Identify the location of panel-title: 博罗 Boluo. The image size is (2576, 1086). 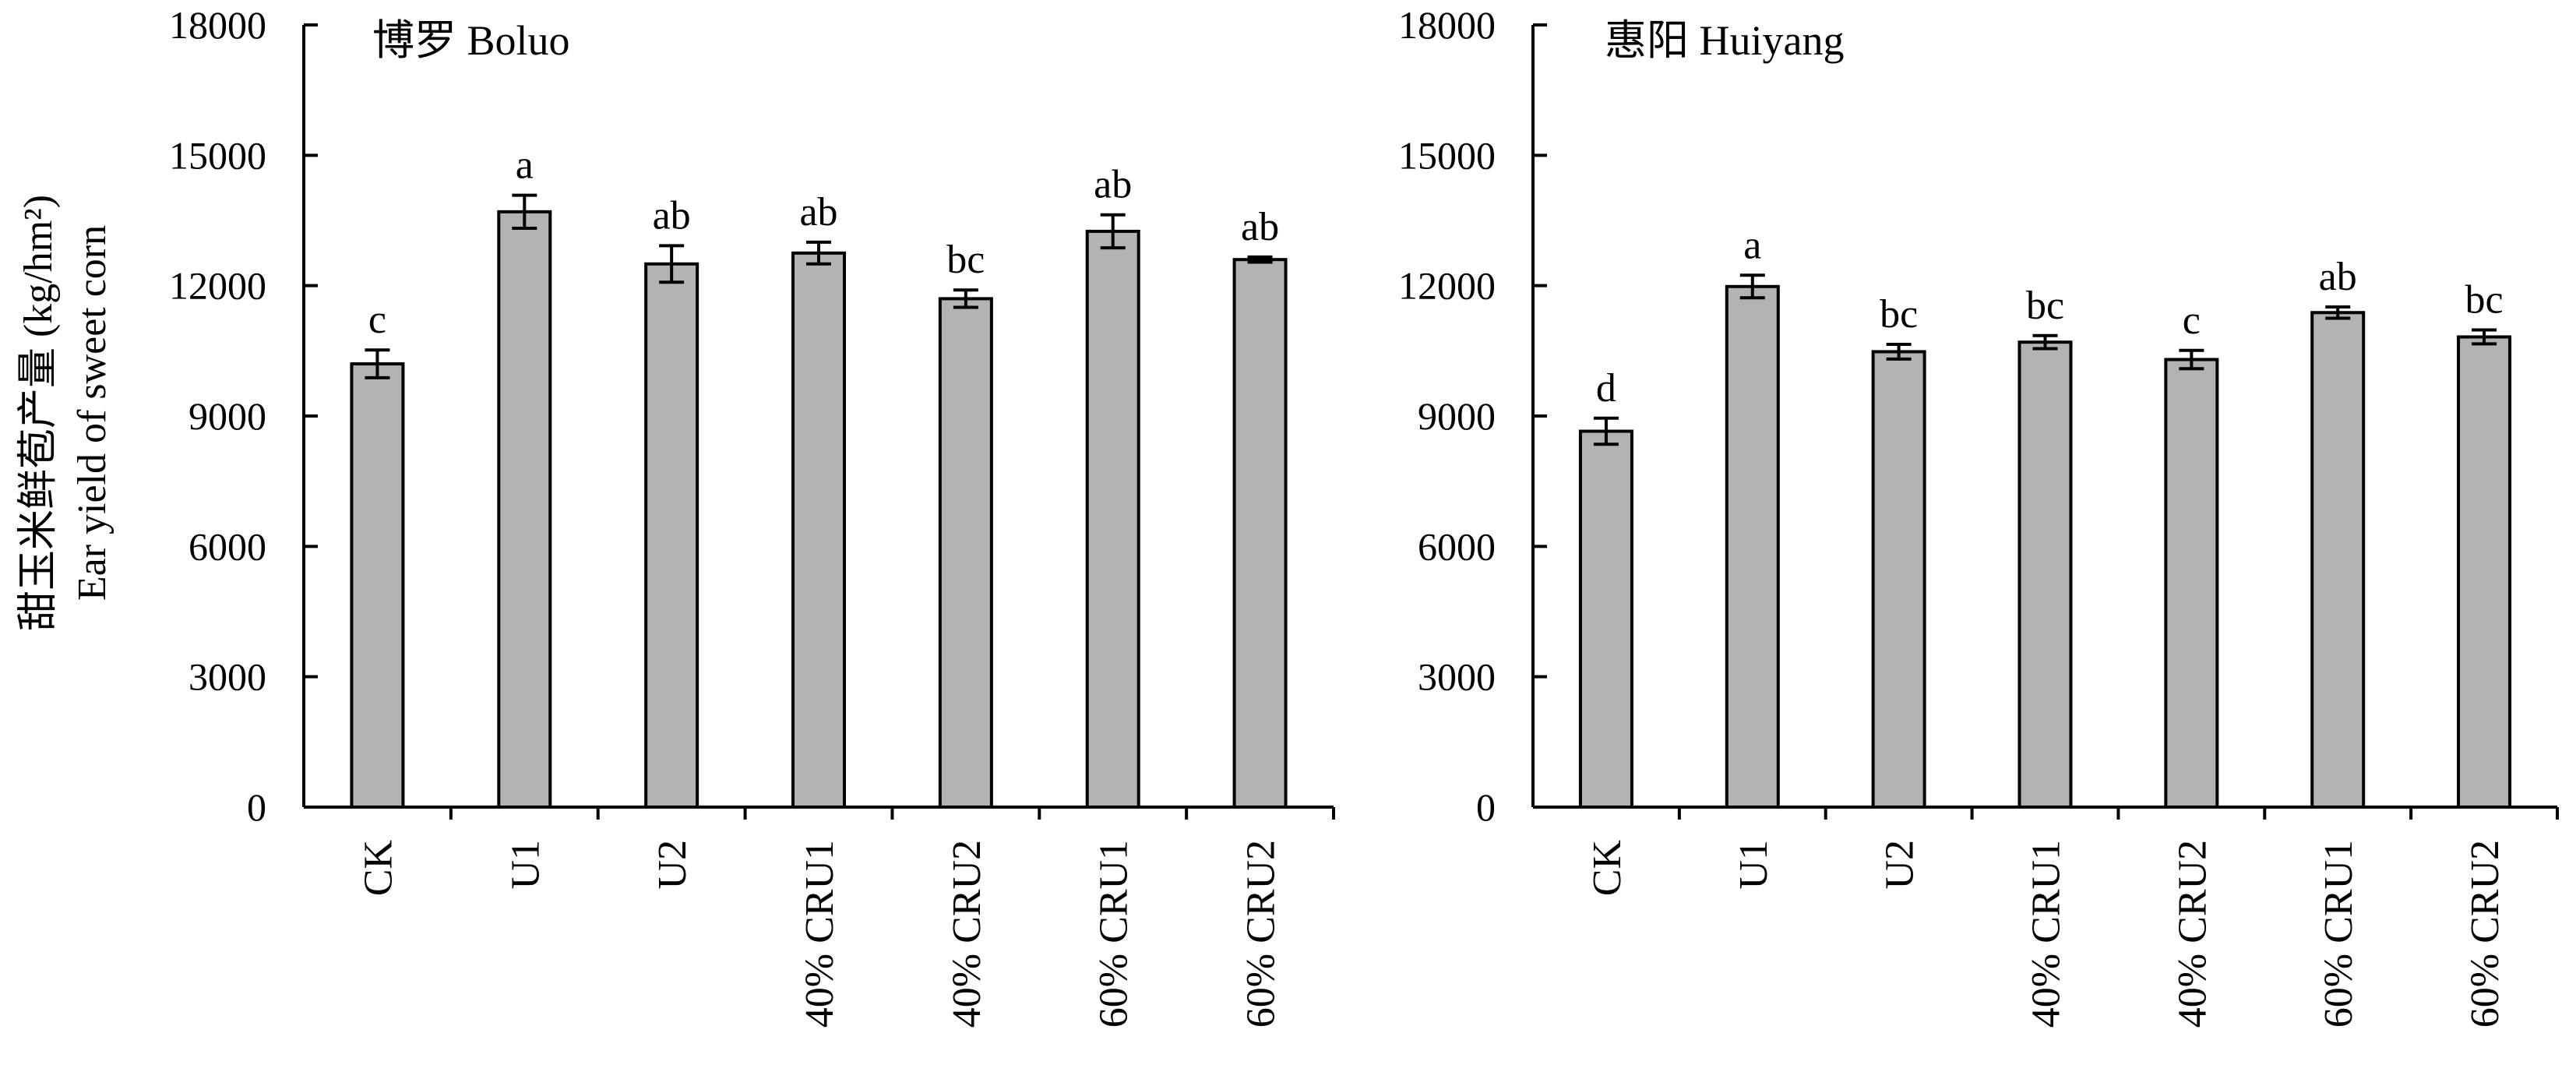
(471, 40).